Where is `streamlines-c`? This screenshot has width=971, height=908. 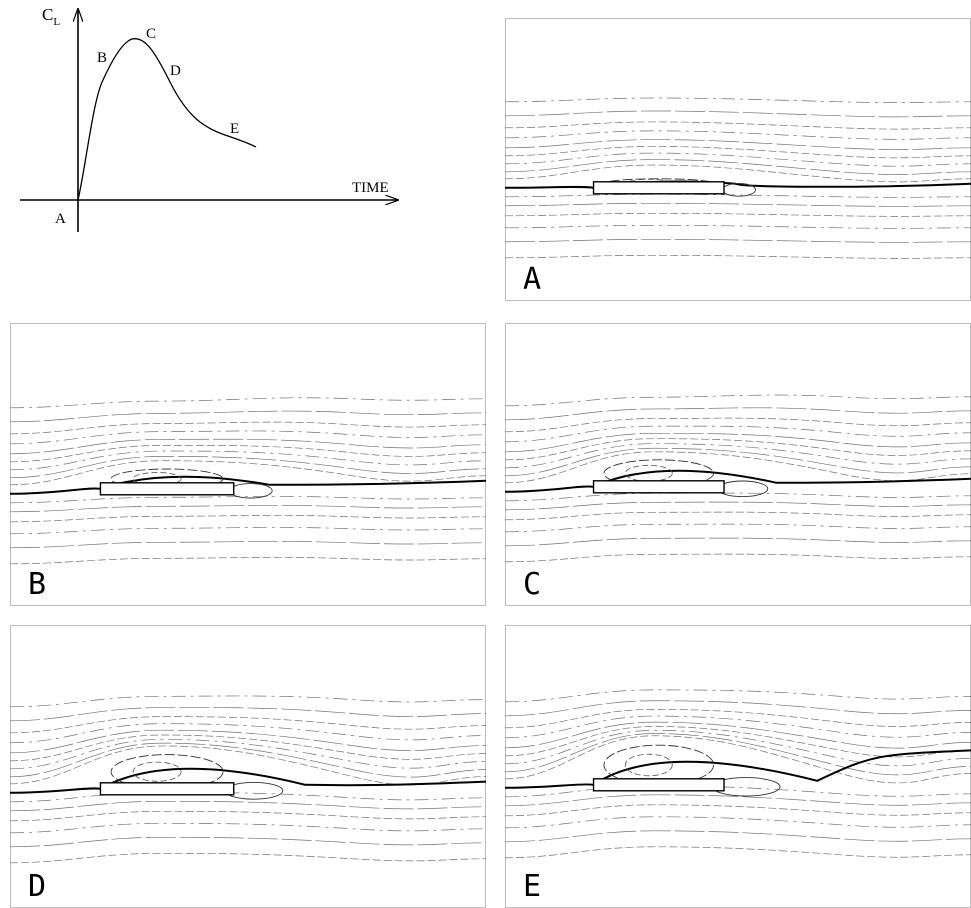
streamlines-c is located at coordinates (738, 478).